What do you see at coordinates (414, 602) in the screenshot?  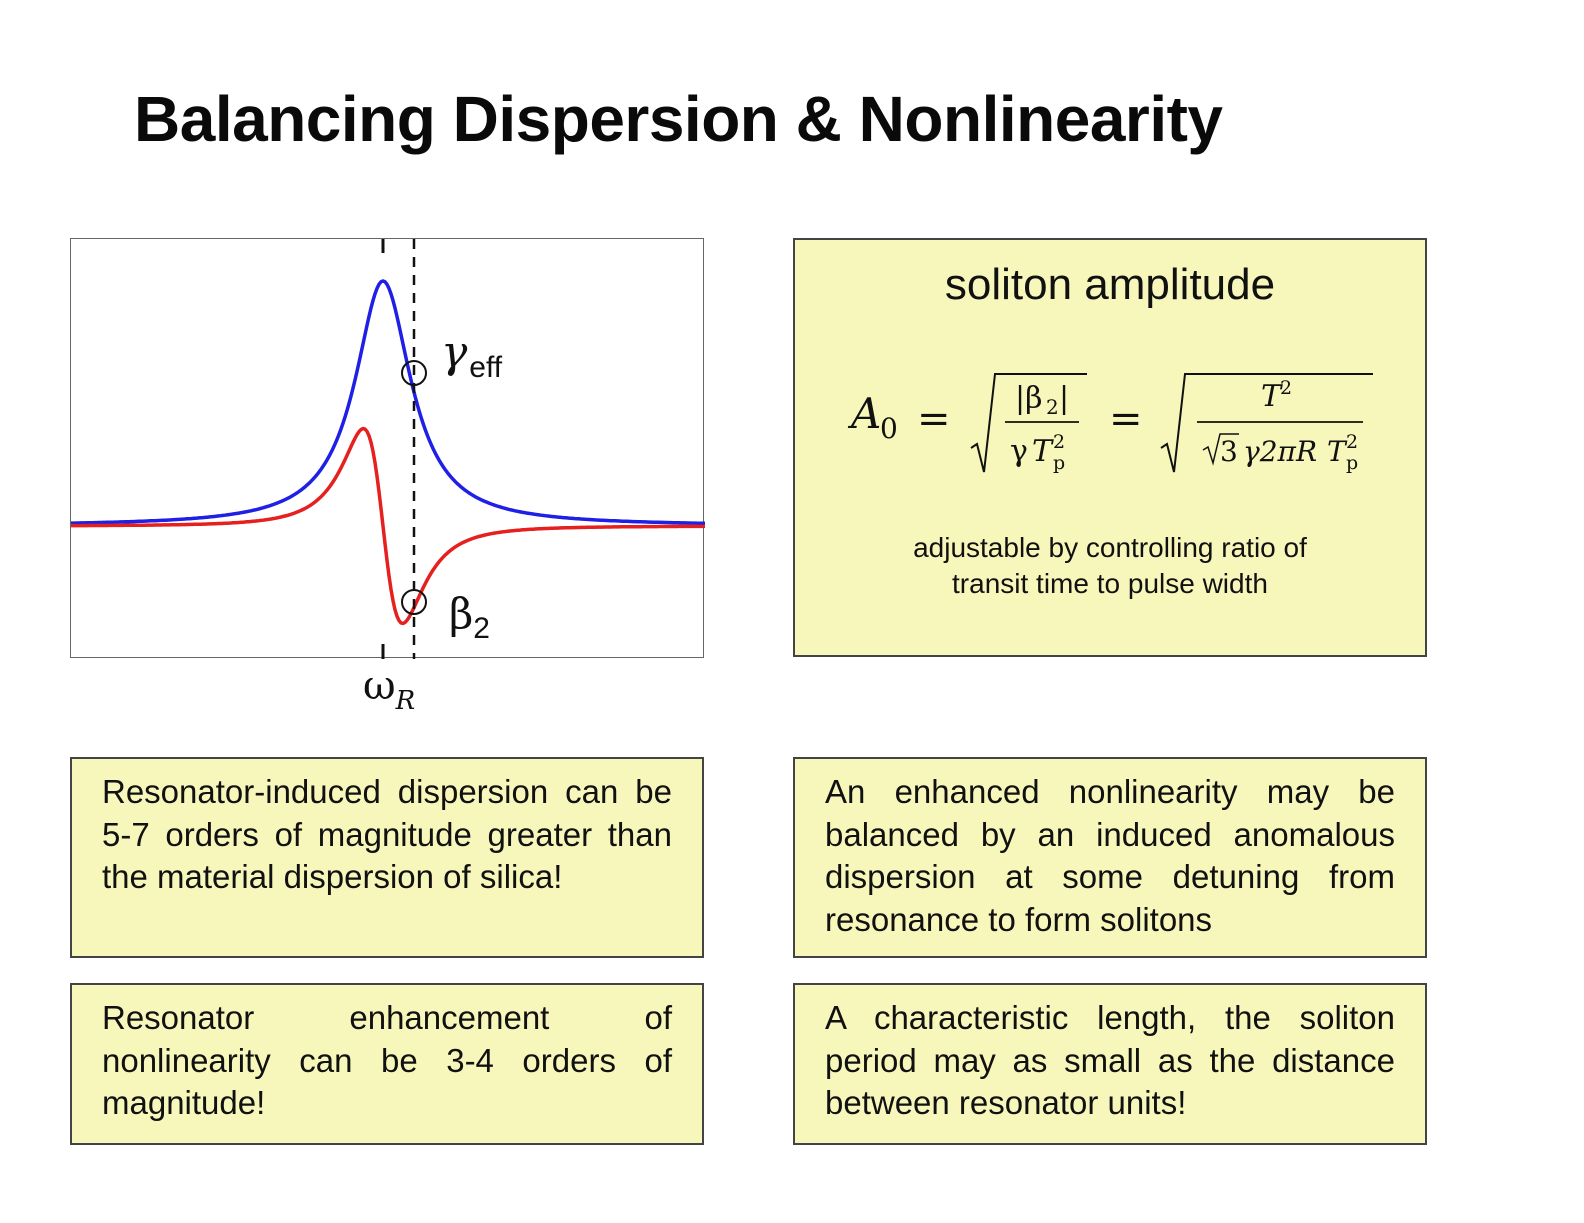 I see `beta2-marker` at bounding box center [414, 602].